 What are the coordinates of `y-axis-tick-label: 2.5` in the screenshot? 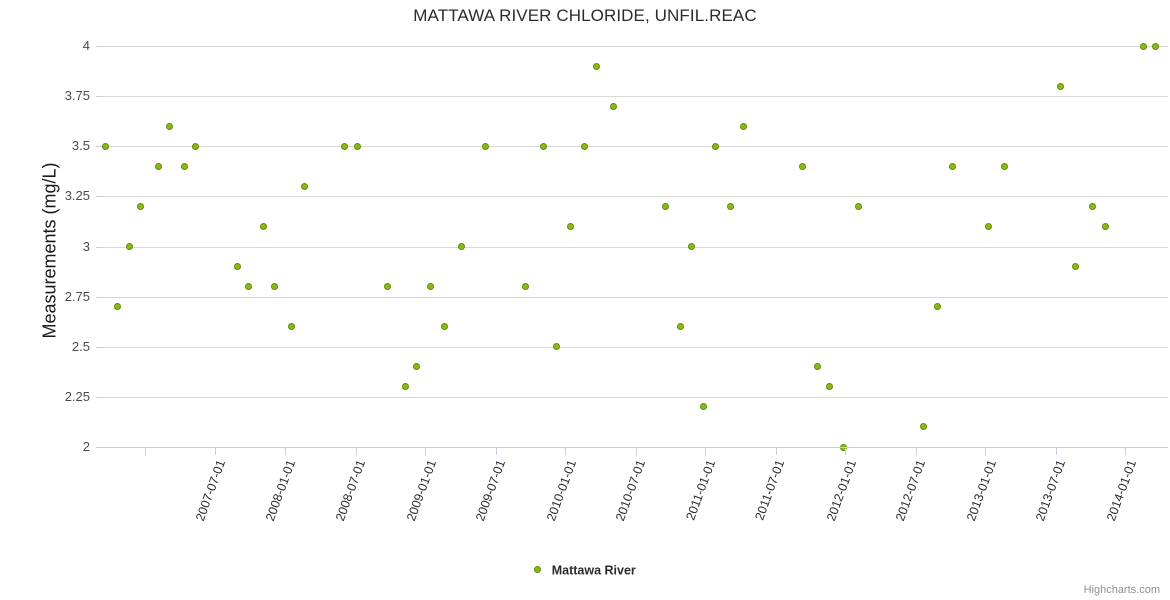 It's located at (80, 346).